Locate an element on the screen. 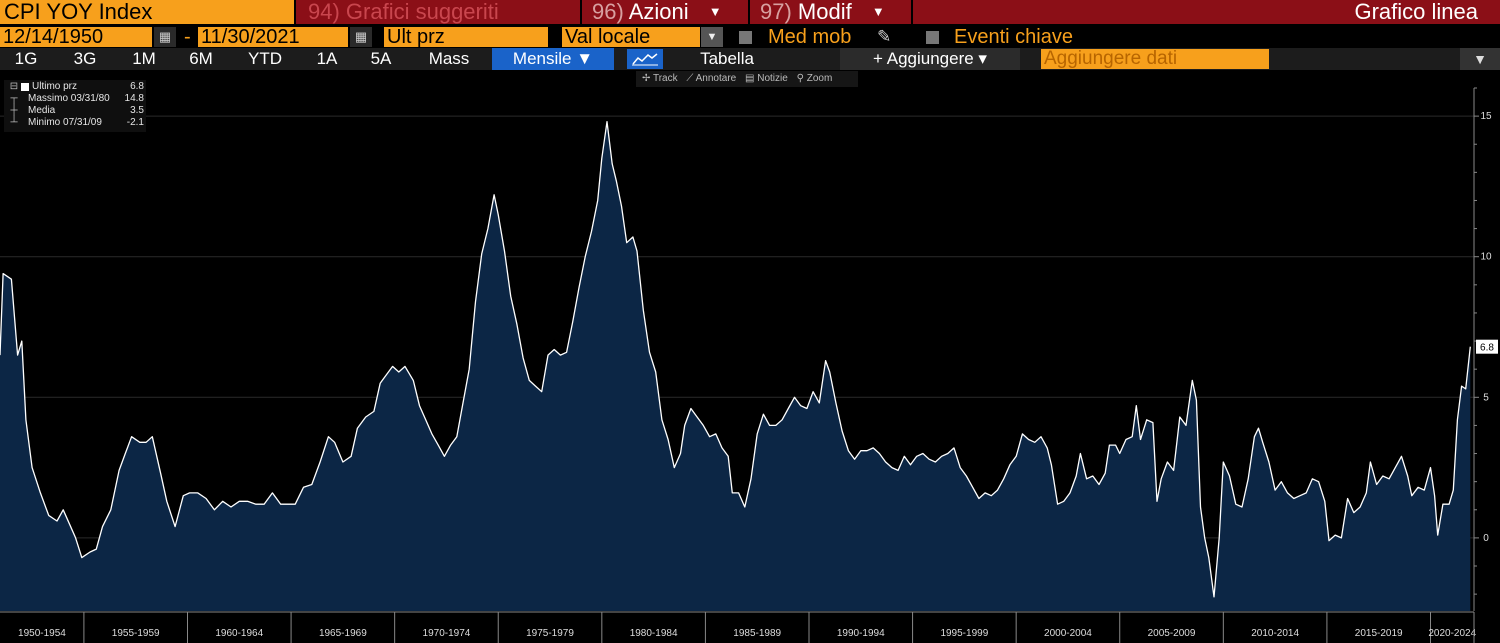  table-button: Tabella is located at coordinates (727, 58).